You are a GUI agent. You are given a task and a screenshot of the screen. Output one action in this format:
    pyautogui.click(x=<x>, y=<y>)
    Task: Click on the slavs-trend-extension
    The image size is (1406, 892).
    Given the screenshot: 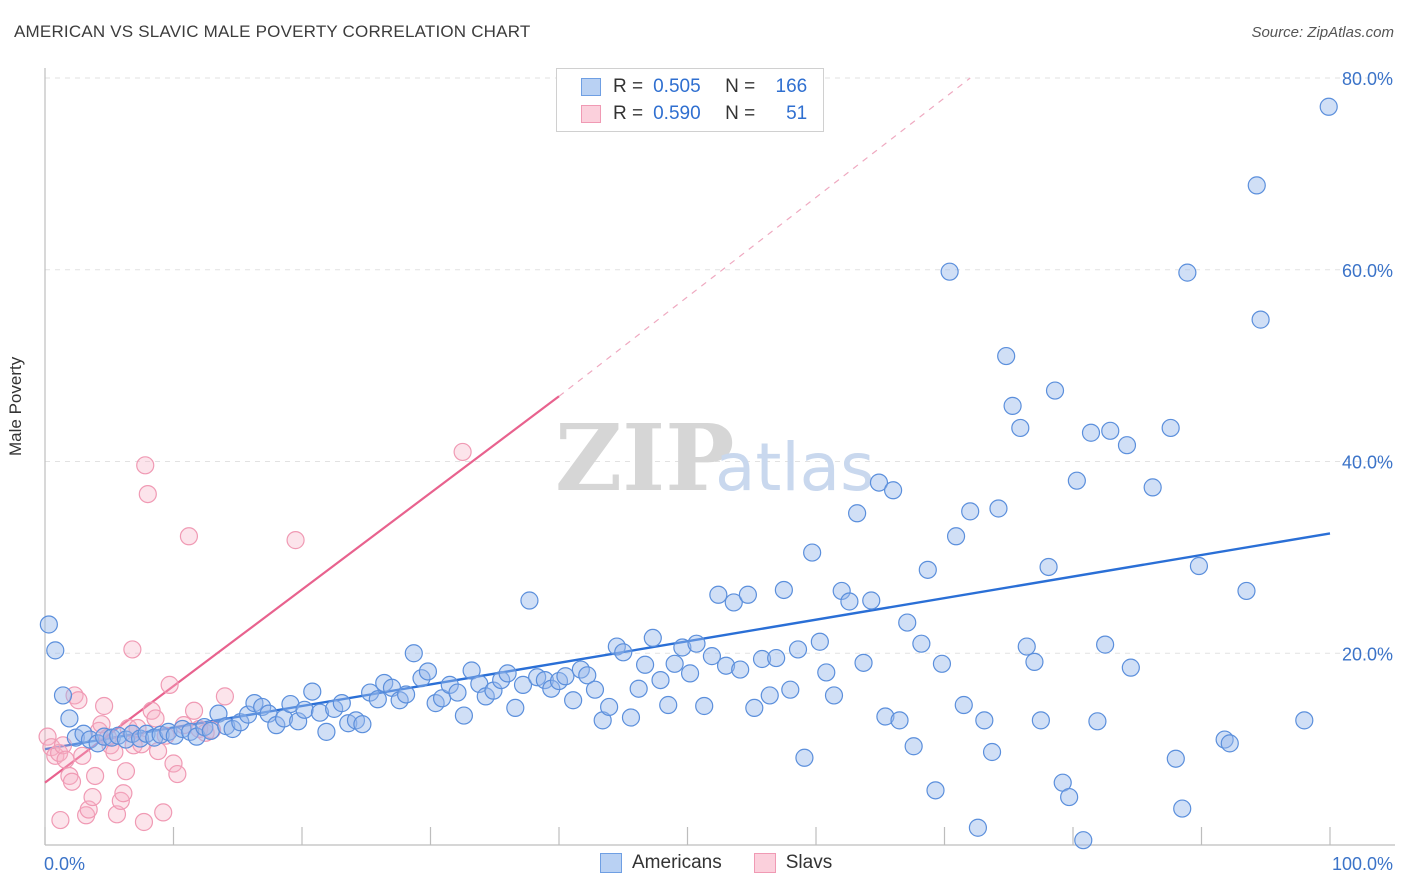 What is the action you would take?
    pyautogui.click(x=764, y=237)
    